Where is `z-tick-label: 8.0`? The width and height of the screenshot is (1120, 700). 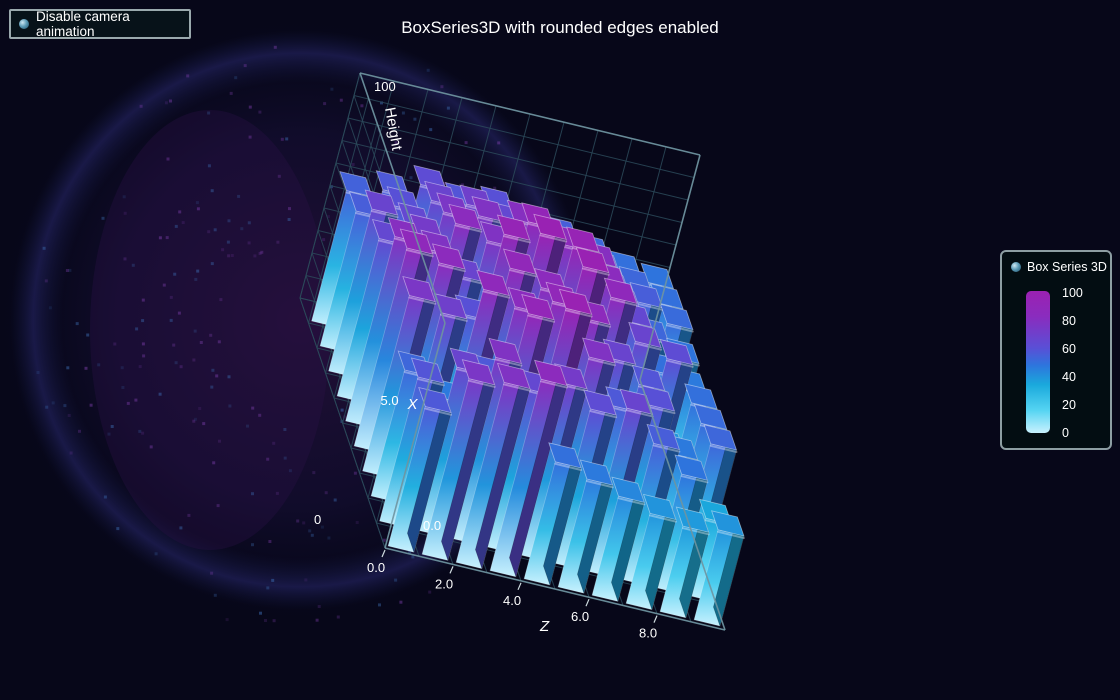 z-tick-label: 8.0 is located at coordinates (648, 633).